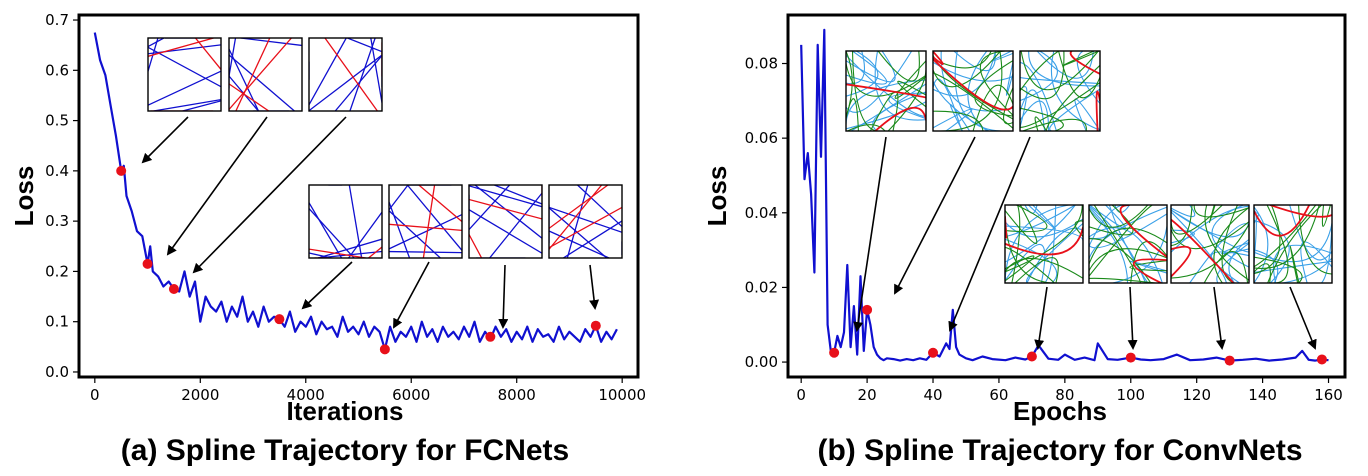 Image resolution: width=1368 pixels, height=476 pixels. What do you see at coordinates (932, 395) in the screenshot?
I see `x-tick-label: 40` at bounding box center [932, 395].